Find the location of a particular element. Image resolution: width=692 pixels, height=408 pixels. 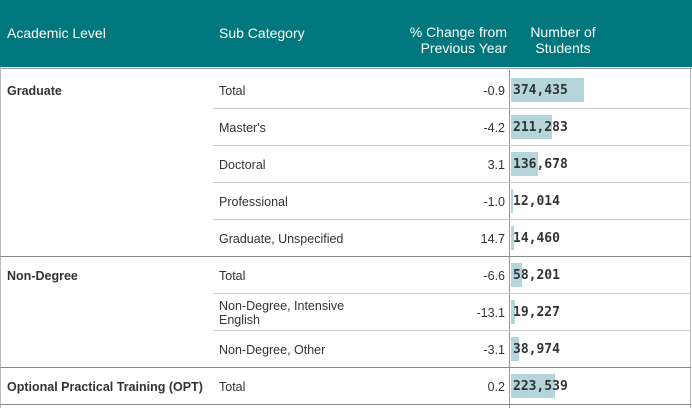

sub-category: Non-Degree, Intensive English is located at coordinates (282, 312).